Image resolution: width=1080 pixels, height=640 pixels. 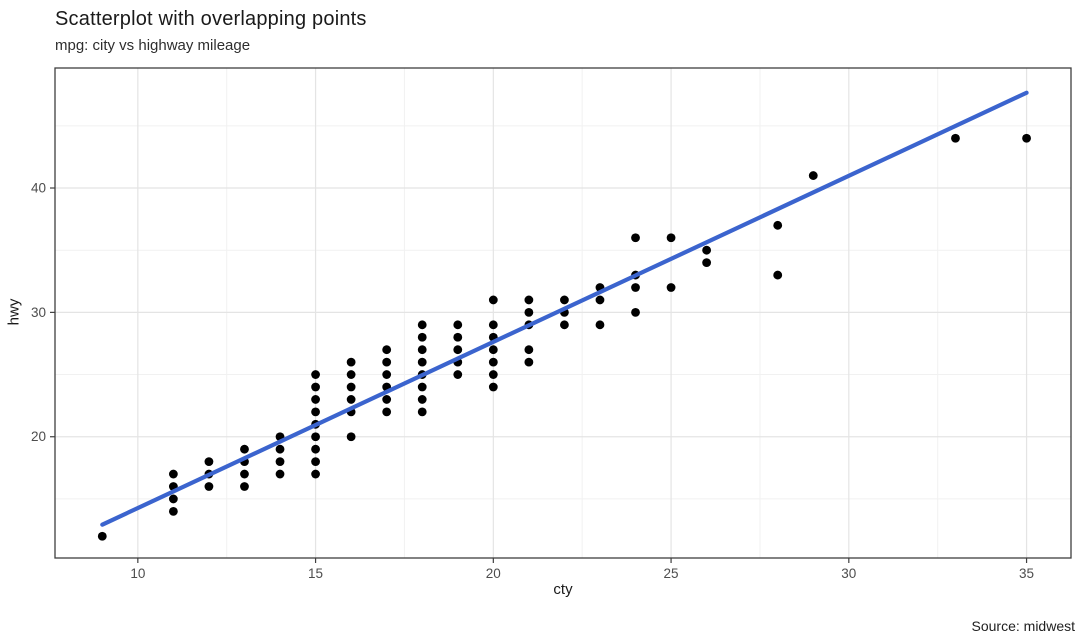 I want to click on source-caption: Source: midwest, so click(x=1023, y=626).